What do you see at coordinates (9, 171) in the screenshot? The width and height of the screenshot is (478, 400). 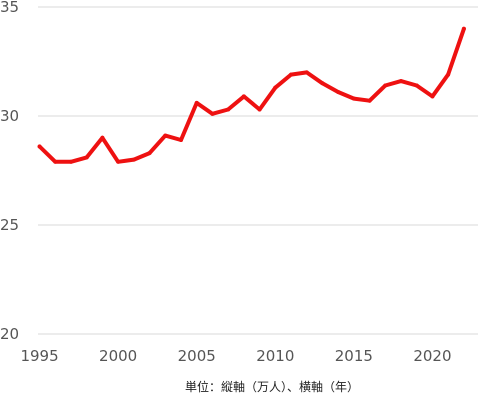 I see `y-axis-ticks: 20 25 30 35` at bounding box center [9, 171].